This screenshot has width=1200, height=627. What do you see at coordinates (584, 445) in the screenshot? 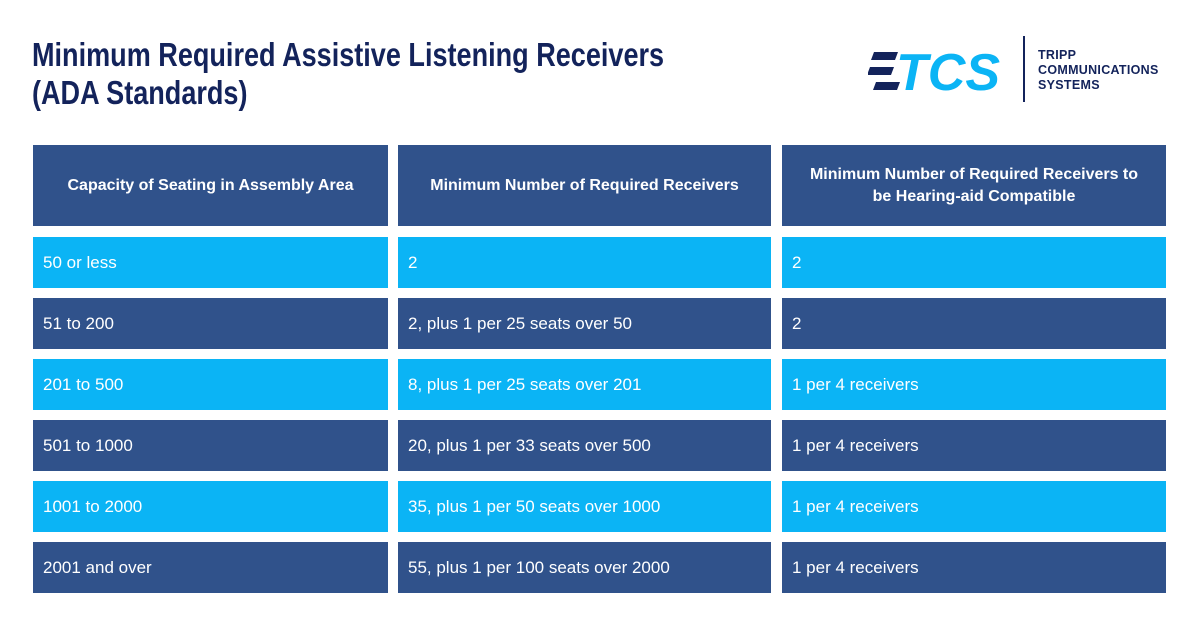
I see `table-cell: 20, plus 1 per 33 seats over 500` at bounding box center [584, 445].